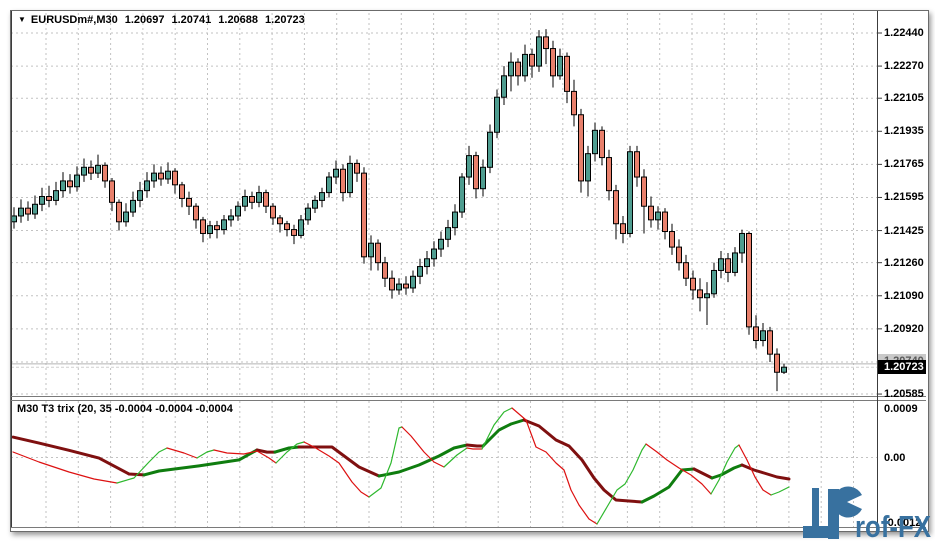 This screenshot has width=935, height=547. Describe the element at coordinates (144, 20) in the screenshot. I see `open-value: 1.20697` at that location.